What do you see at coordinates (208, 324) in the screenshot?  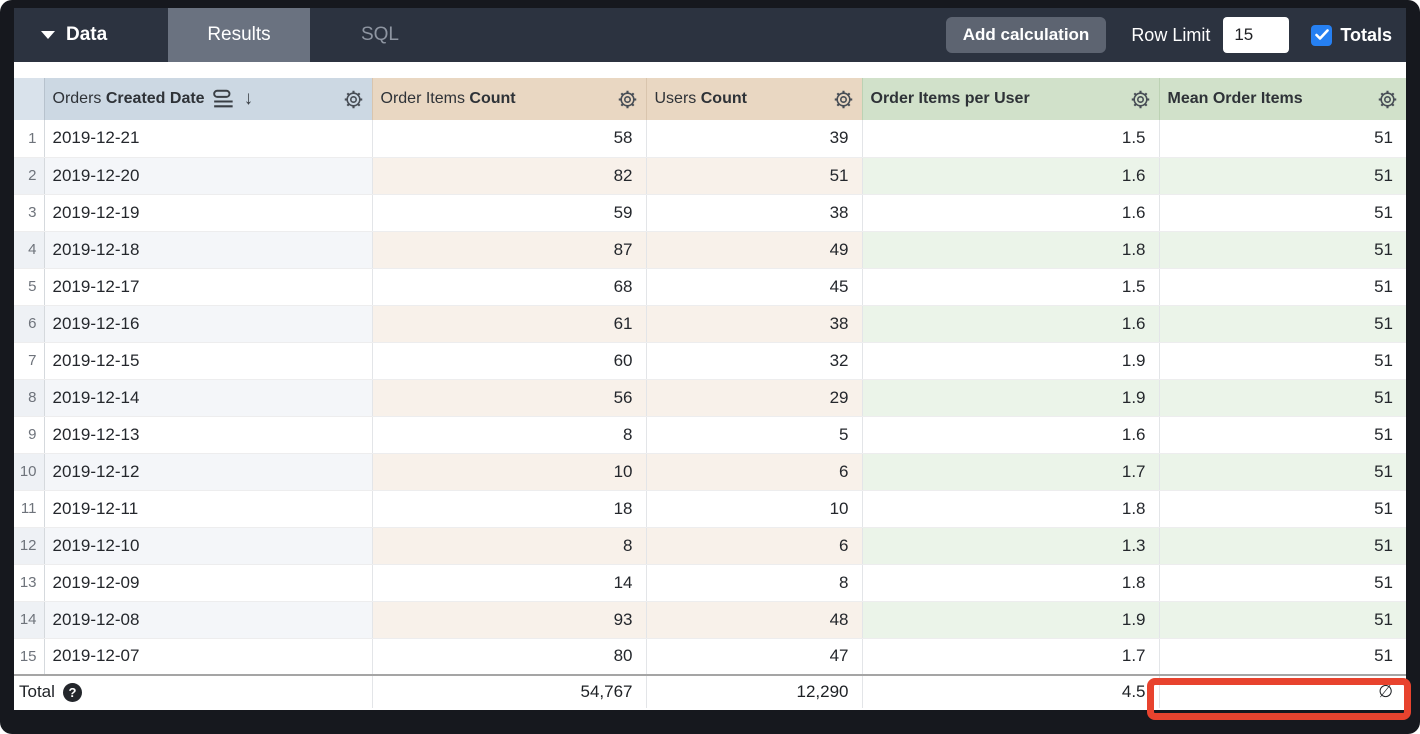 I see `date-cell: 2019-12-16` at bounding box center [208, 324].